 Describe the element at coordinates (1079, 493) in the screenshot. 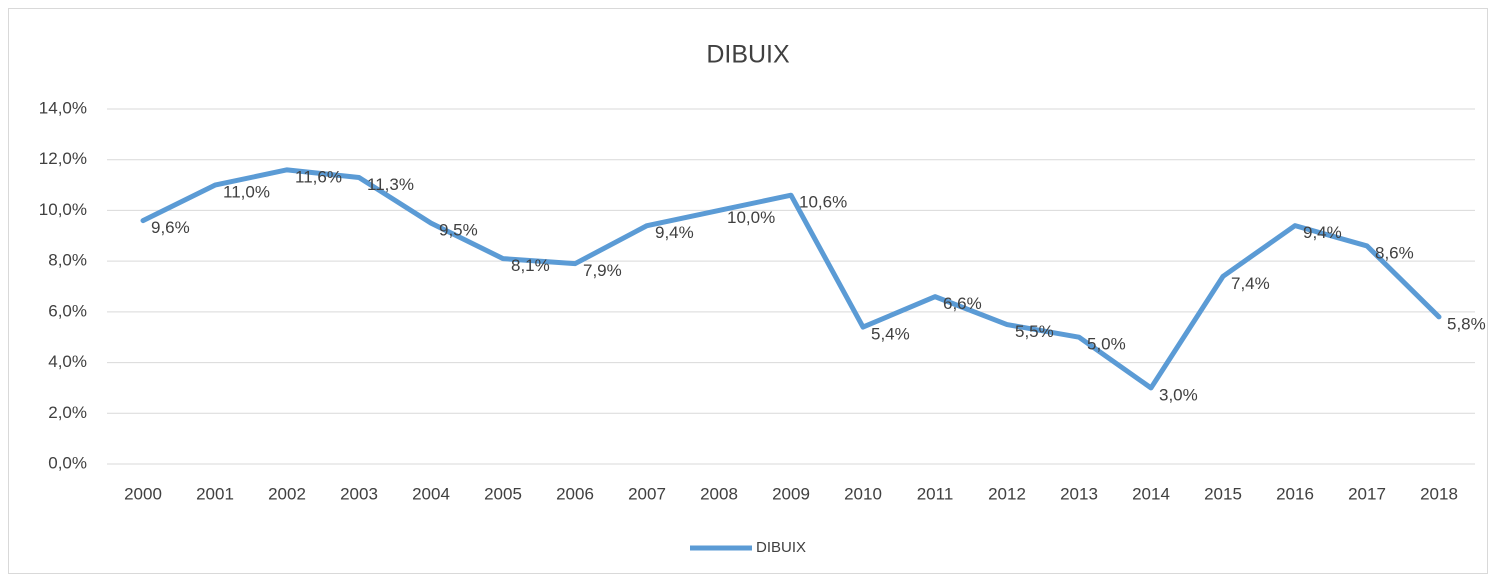

I see `x-tick-label: 2013` at that location.